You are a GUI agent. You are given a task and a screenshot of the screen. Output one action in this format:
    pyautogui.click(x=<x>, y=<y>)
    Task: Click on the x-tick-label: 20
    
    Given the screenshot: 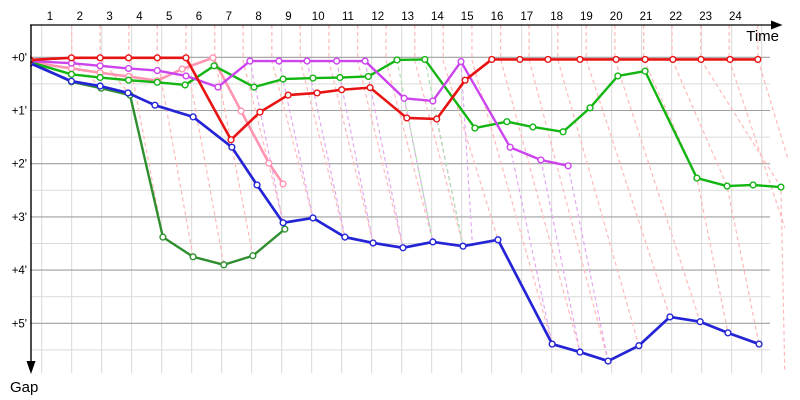 What is the action you would take?
    pyautogui.click(x=616, y=17)
    